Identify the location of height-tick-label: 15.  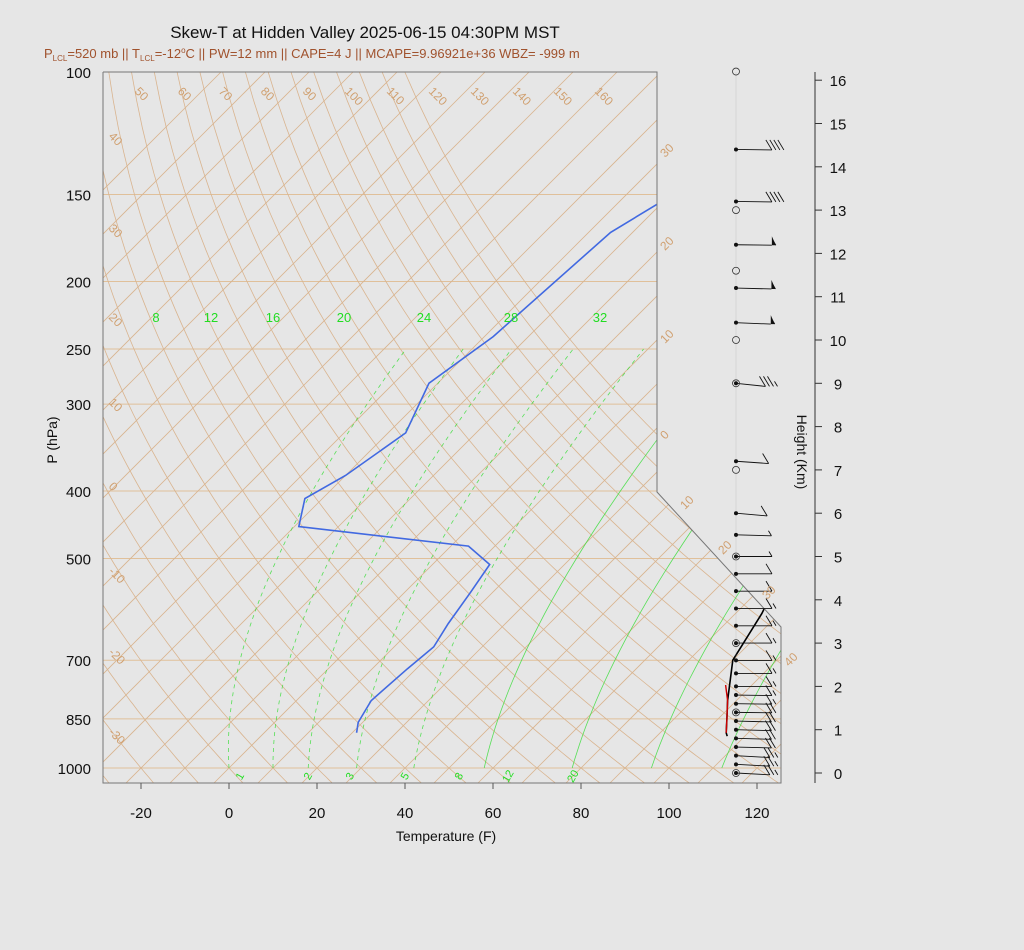
(838, 125).